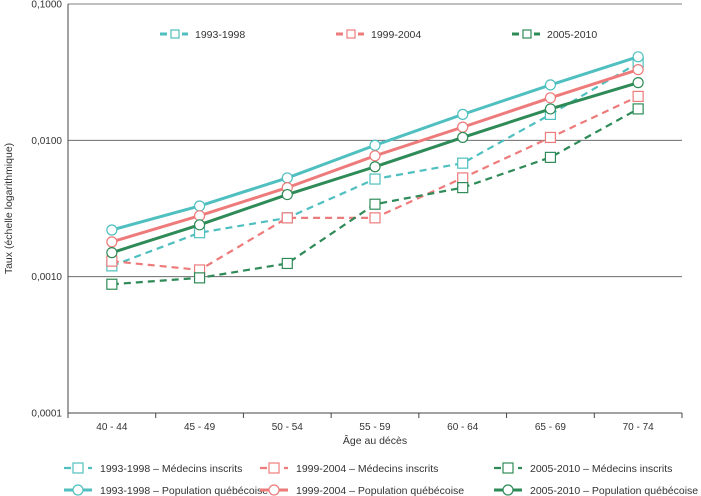 Image resolution: width=701 pixels, height=496 pixels. I want to click on bottom-legend-item: 1999-2004 – Population québécoise, so click(362, 490).